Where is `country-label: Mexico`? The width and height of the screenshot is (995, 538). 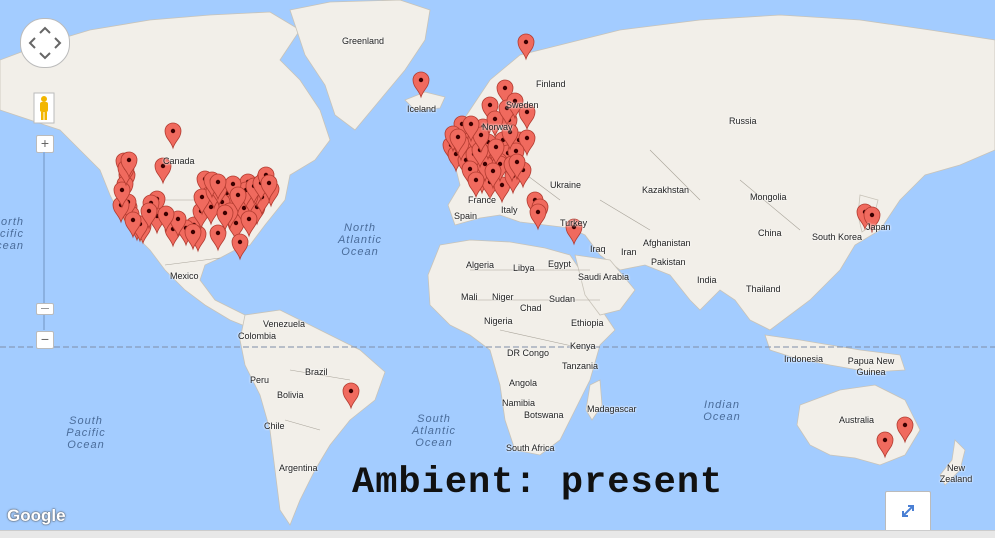 country-label: Mexico is located at coordinates (184, 276).